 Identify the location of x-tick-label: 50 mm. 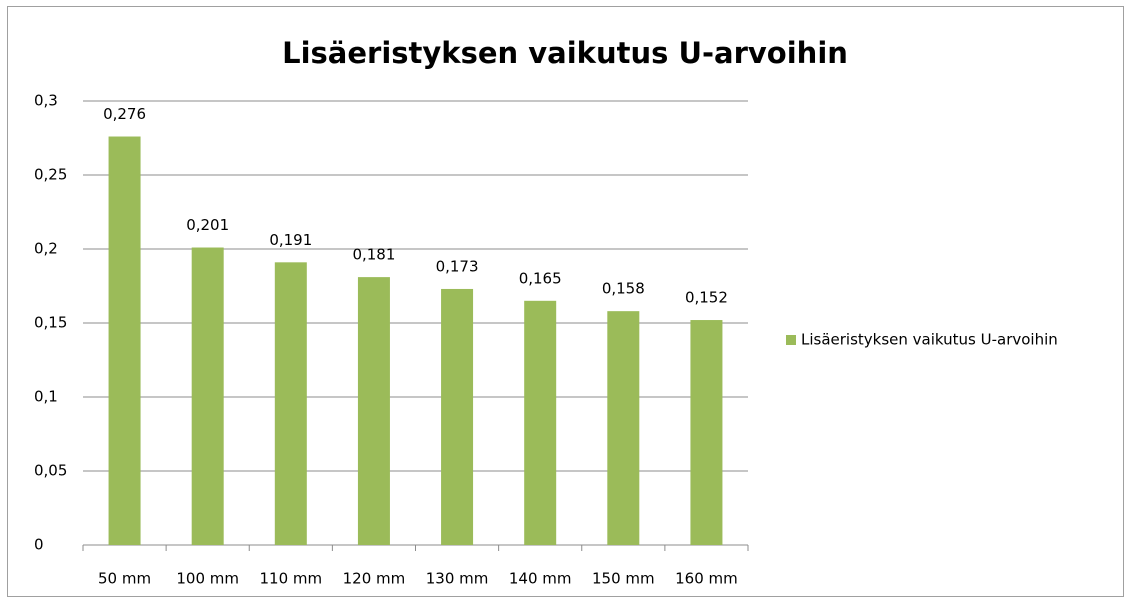
(124, 579).